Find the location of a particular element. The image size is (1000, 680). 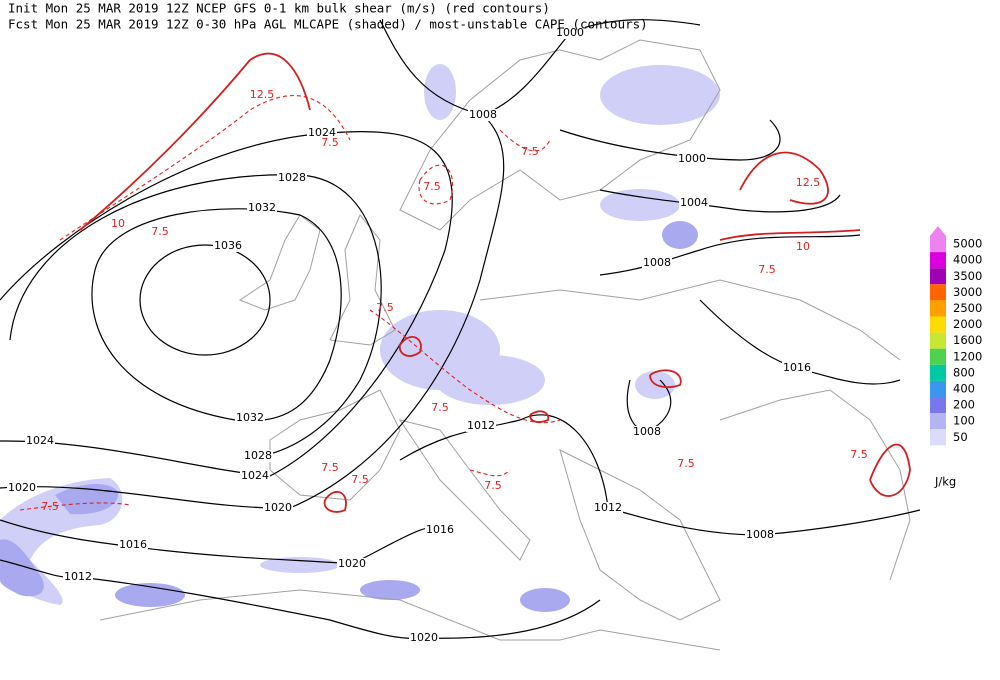

legend-label: 1600 is located at coordinates (967, 340).